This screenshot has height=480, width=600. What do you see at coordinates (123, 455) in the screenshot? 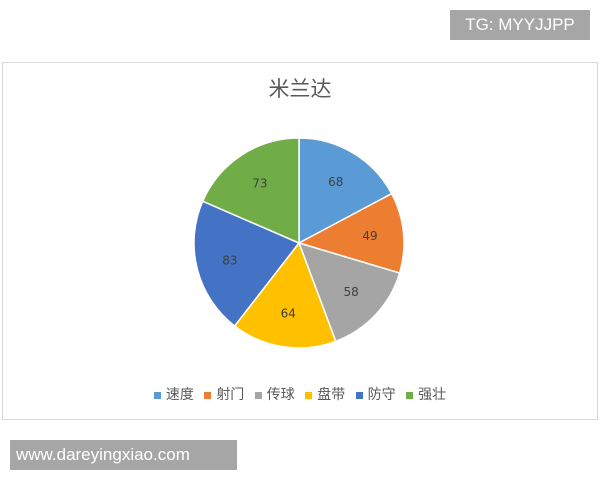
I see `watermark-bottom: www.dareyingxiao.com` at bounding box center [123, 455].